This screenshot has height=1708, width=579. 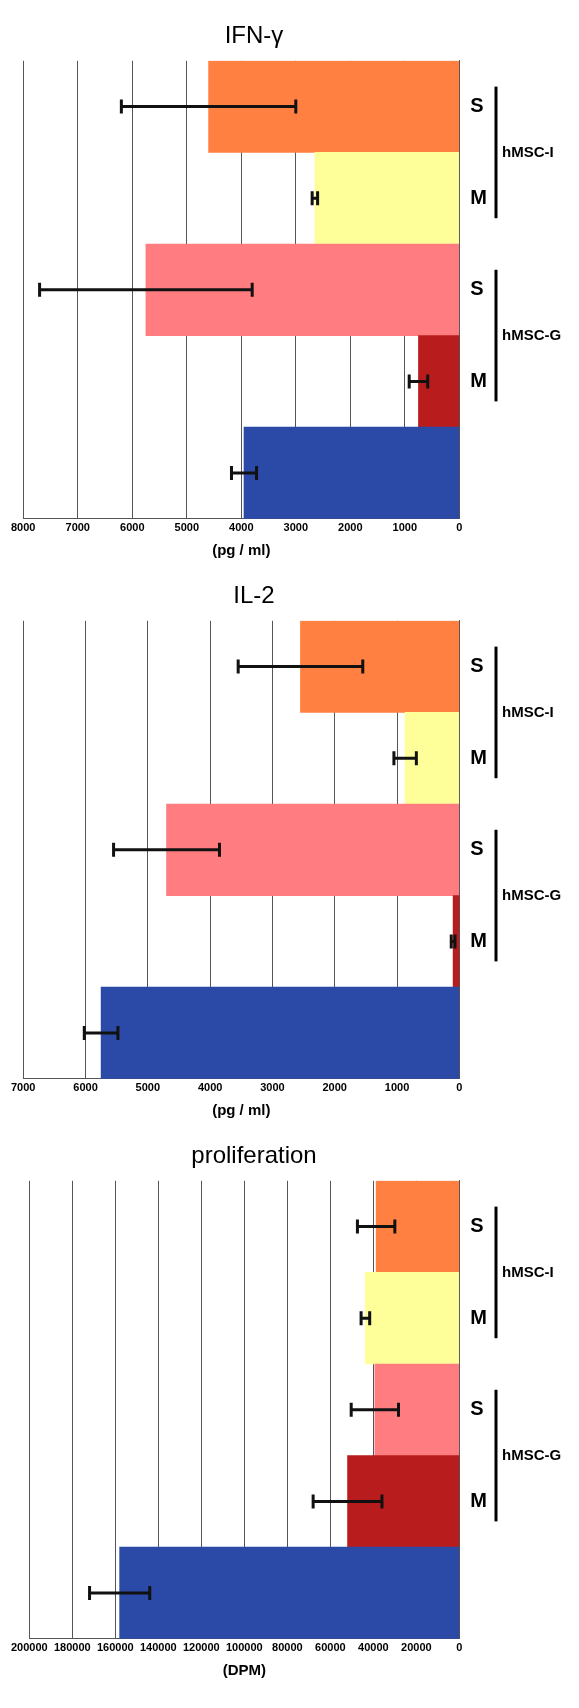 What do you see at coordinates (23, 527) in the screenshot?
I see `x-tick-label: 8000` at bounding box center [23, 527].